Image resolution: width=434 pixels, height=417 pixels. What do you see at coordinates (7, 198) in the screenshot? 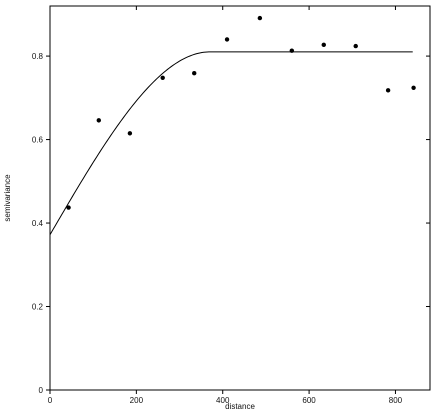
I see `y-axis-label: semivariance` at bounding box center [7, 198].